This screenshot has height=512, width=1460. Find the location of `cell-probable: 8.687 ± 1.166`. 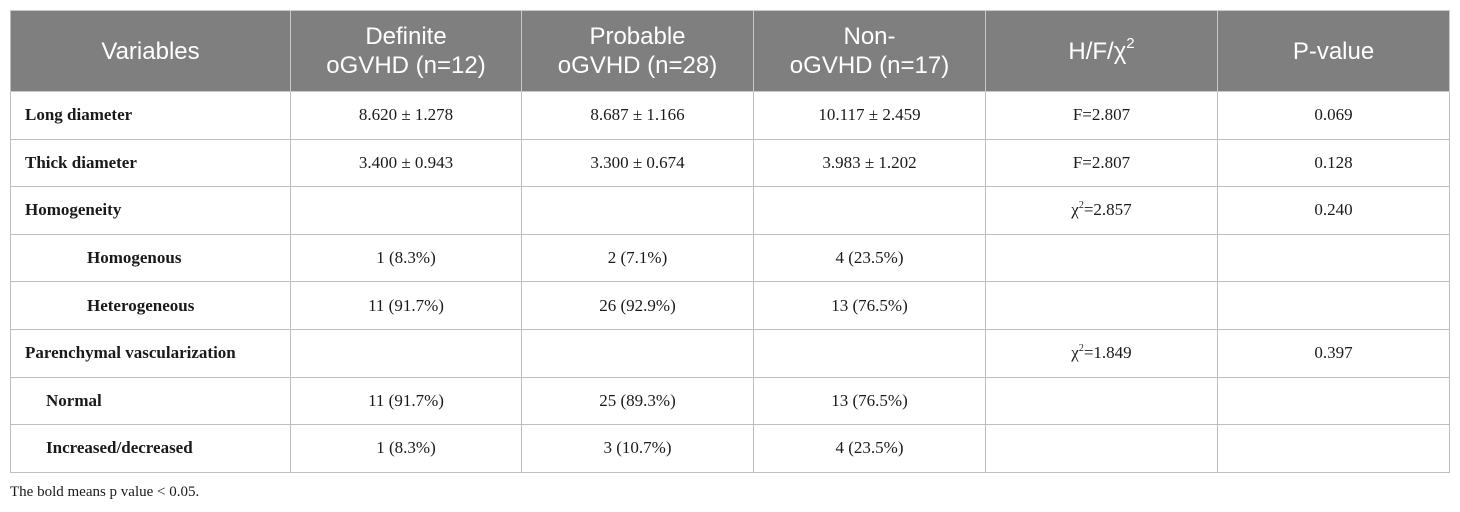

cell-probable: 8.687 ± 1.166 is located at coordinates (637, 115).